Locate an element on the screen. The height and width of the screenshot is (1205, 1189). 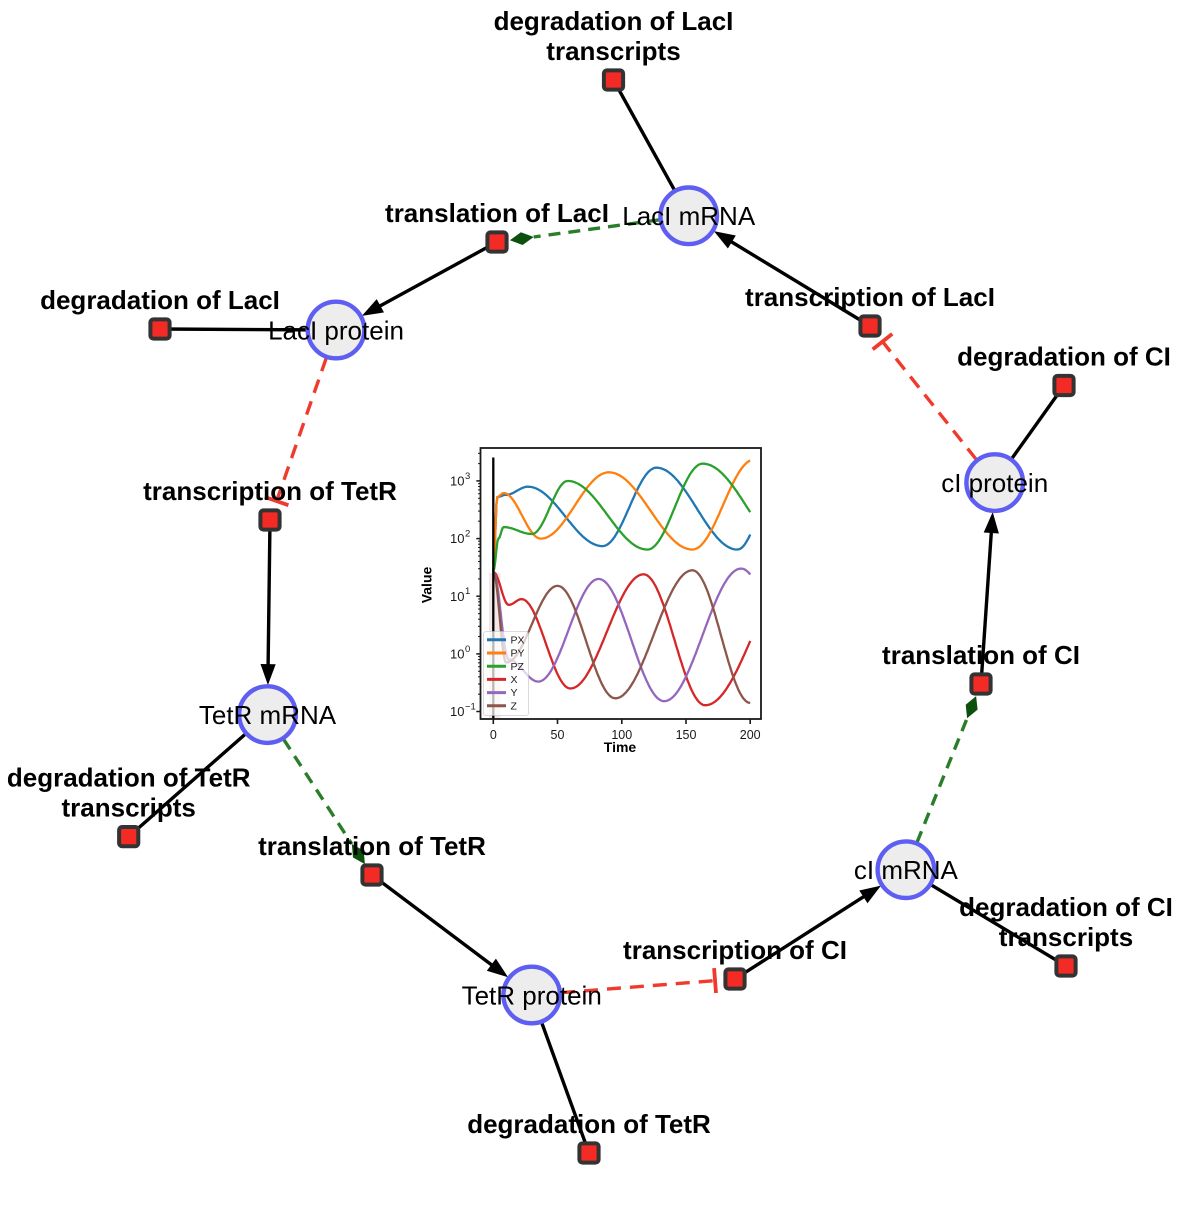
svg-text: cI protein is located at coordinates (994, 483).